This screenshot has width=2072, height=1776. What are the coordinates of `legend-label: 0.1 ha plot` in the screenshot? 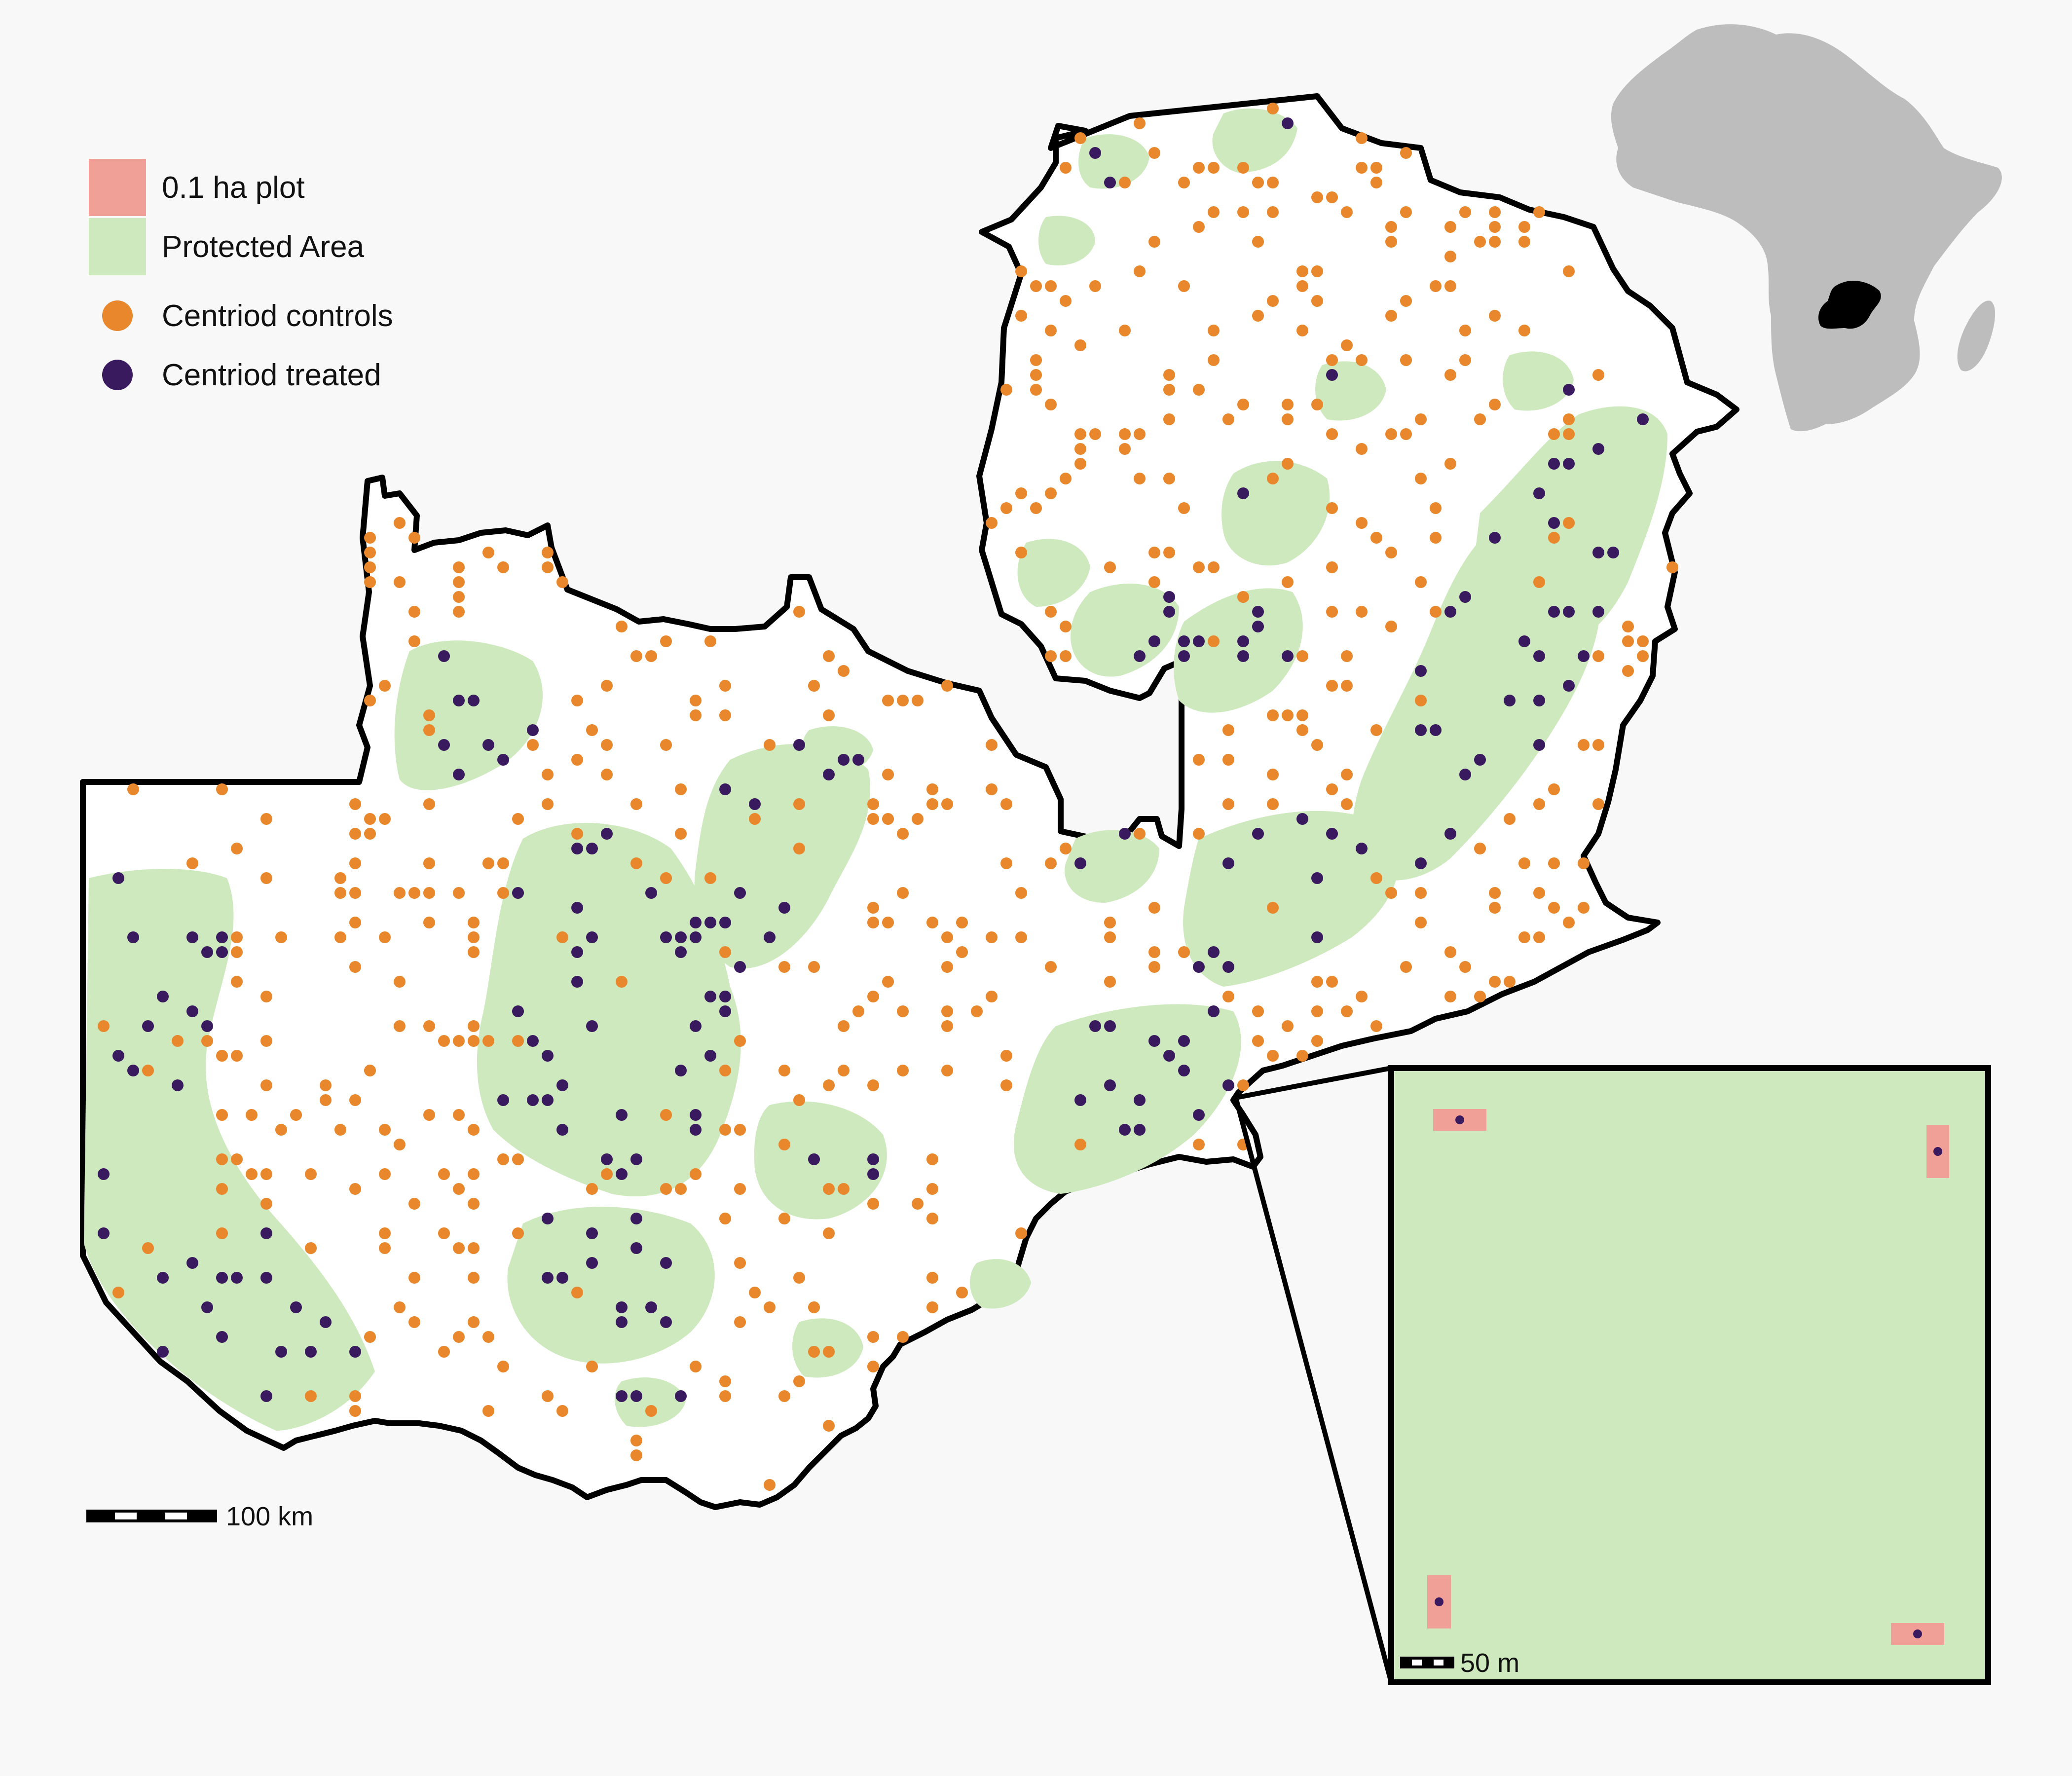 It's located at (234, 188).